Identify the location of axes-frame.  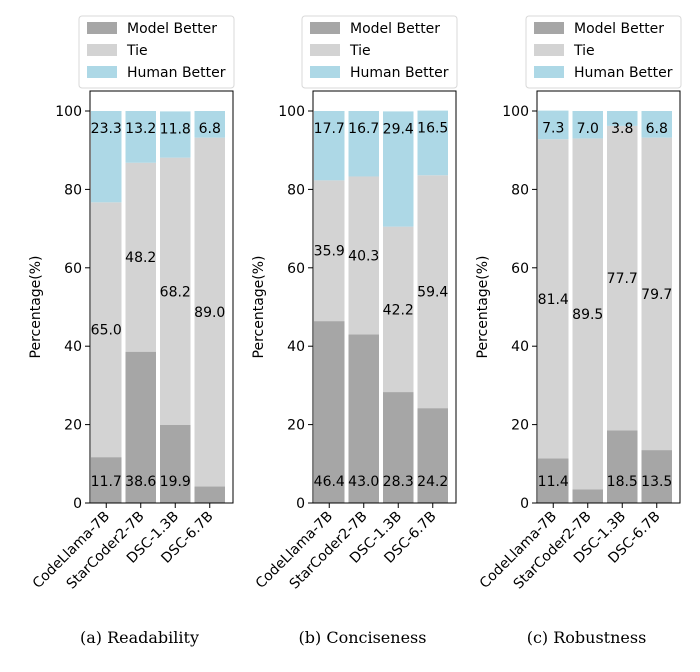
(384, 297).